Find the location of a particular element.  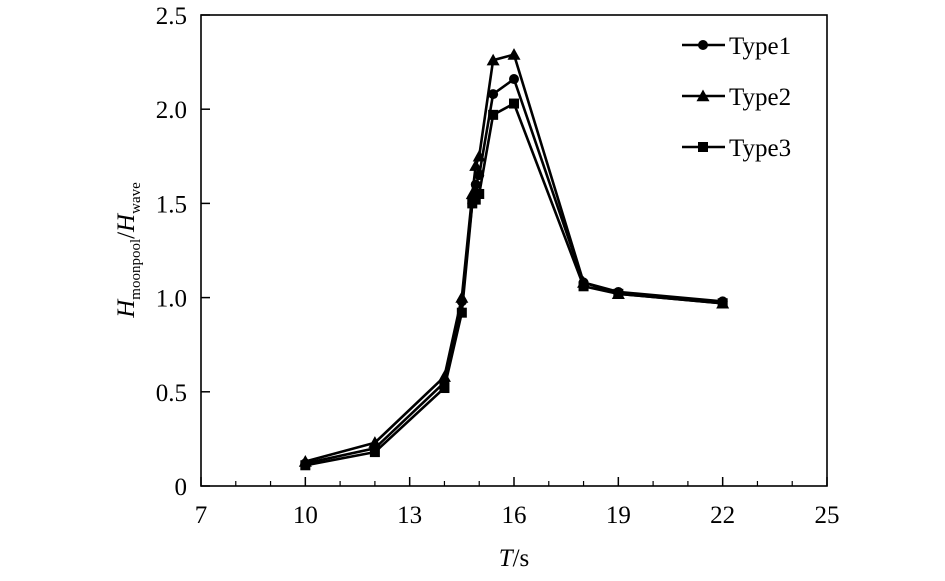

x-tick-label: 19 is located at coordinates (618, 515).